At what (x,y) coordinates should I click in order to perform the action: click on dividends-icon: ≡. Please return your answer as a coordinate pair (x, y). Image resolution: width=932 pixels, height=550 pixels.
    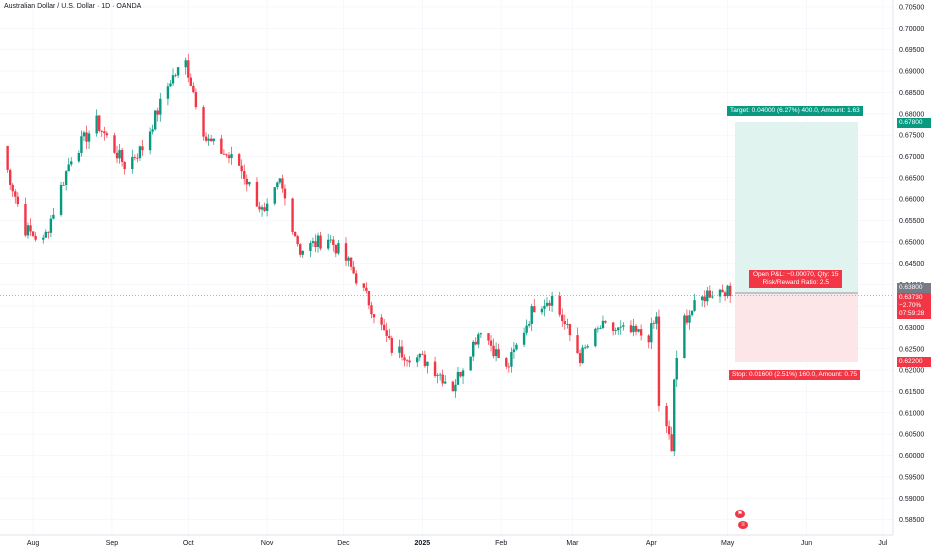
    Looking at the image, I should click on (743, 525).